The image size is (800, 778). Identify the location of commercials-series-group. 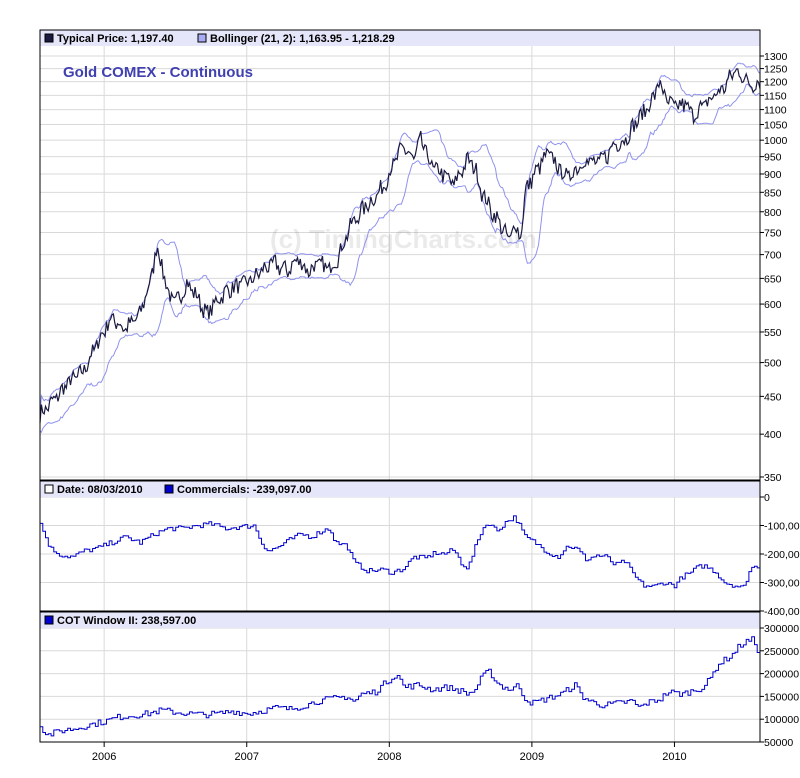
(400, 552).